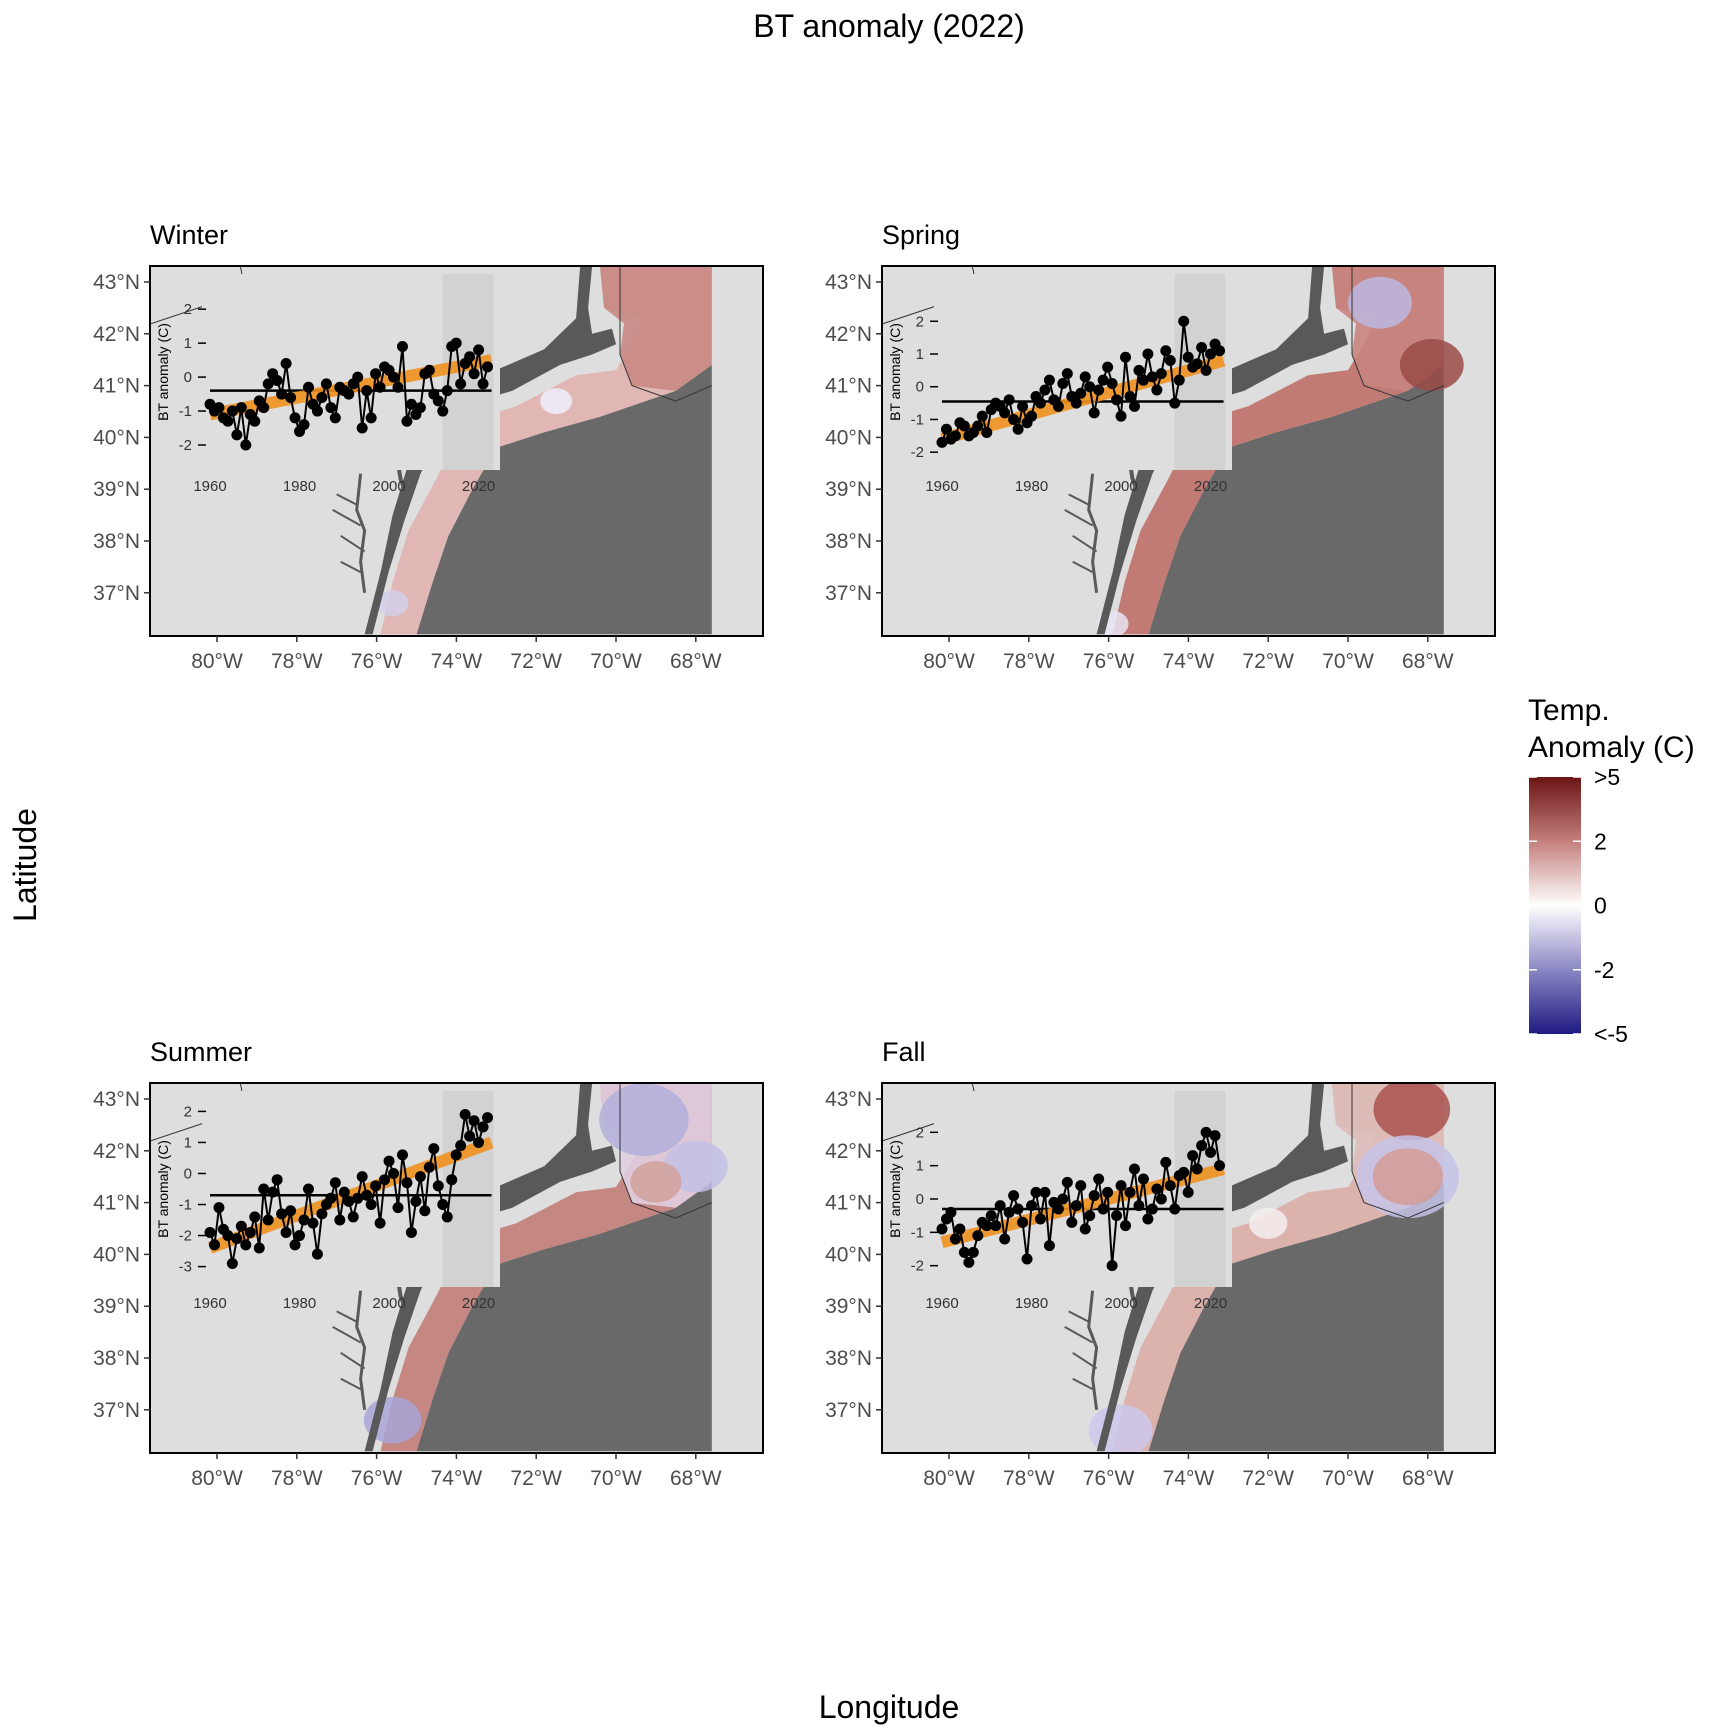 Image resolution: width=1728 pixels, height=1728 pixels. Describe the element at coordinates (1600, 841) in the screenshot. I see `legend-tick-label: 2` at that location.